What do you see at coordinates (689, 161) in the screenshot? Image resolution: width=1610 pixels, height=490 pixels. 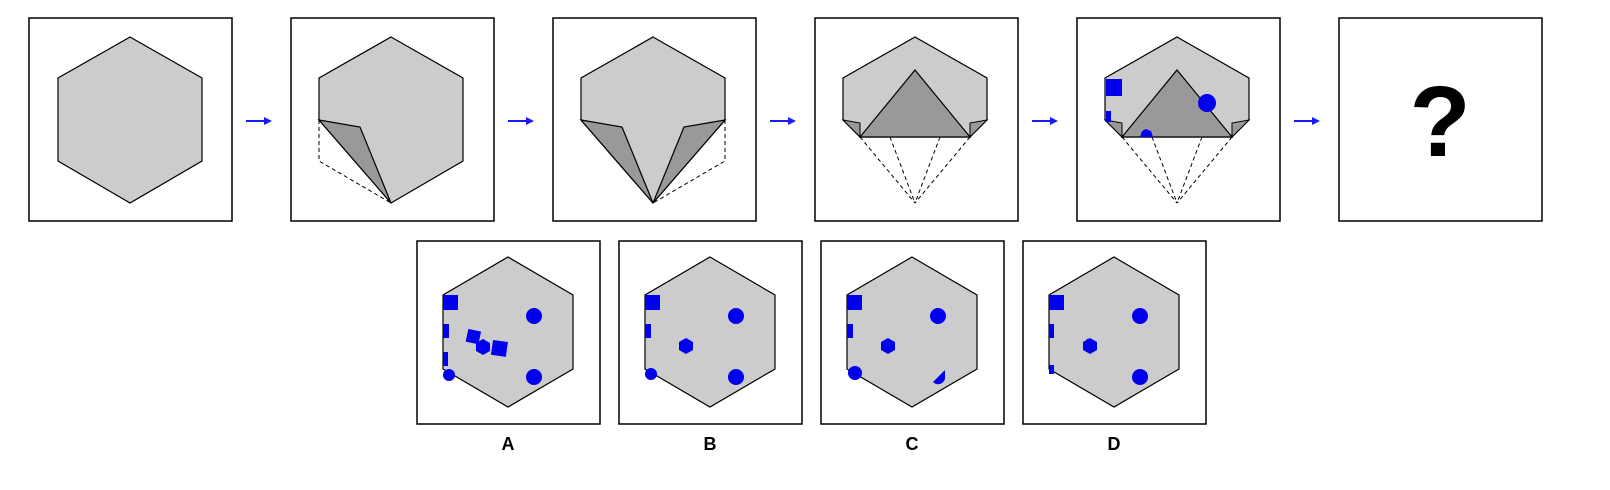 I see `folded-flap-right` at bounding box center [689, 161].